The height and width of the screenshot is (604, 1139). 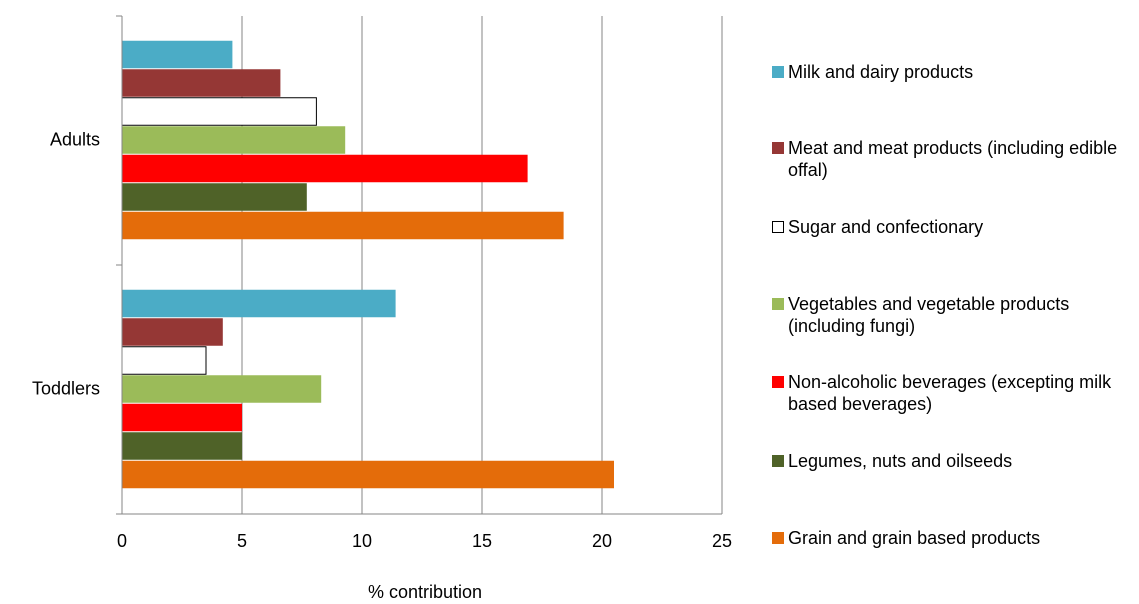 I want to click on legend-entry: Sugar and confectionary, so click(x=954, y=227).